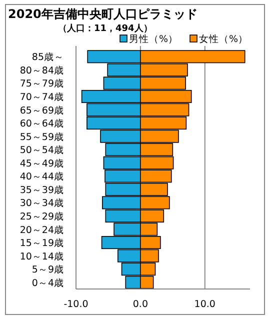  Describe the element at coordinates (42, 136) in the screenshot. I see `y-tick-label: 55～59歳` at that location.